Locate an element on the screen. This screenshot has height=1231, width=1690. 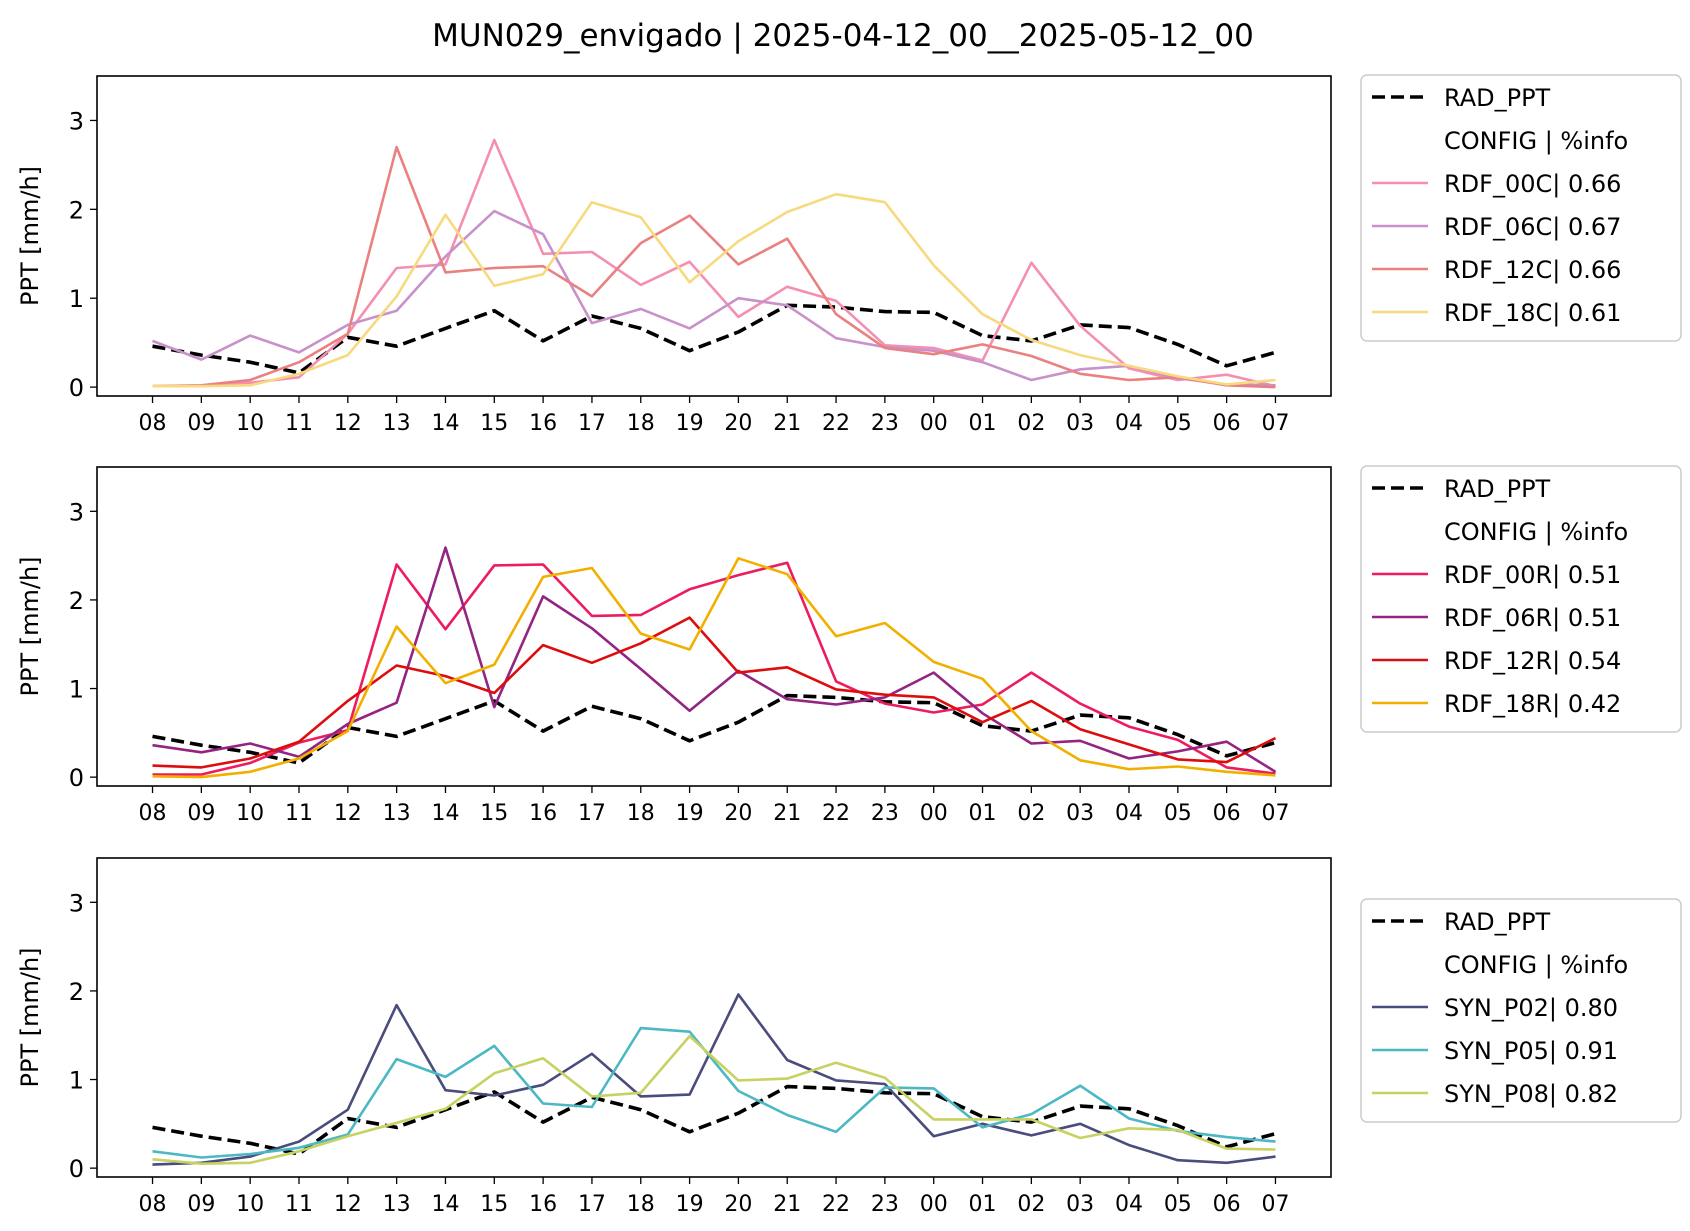
series-line-rad-ppt is located at coordinates (714, 339).